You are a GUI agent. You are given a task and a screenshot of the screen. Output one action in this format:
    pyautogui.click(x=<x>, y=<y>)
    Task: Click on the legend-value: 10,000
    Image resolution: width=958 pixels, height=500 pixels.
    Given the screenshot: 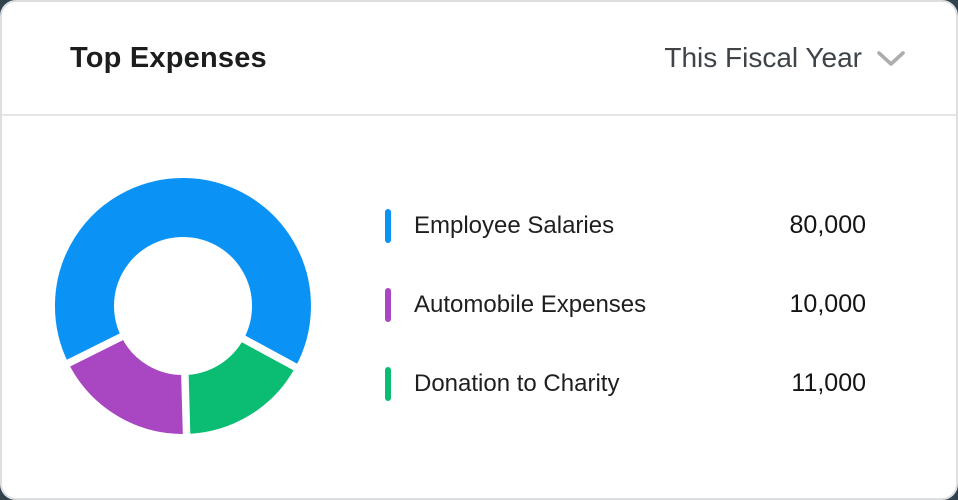 What is the action you would take?
    pyautogui.click(x=827, y=304)
    